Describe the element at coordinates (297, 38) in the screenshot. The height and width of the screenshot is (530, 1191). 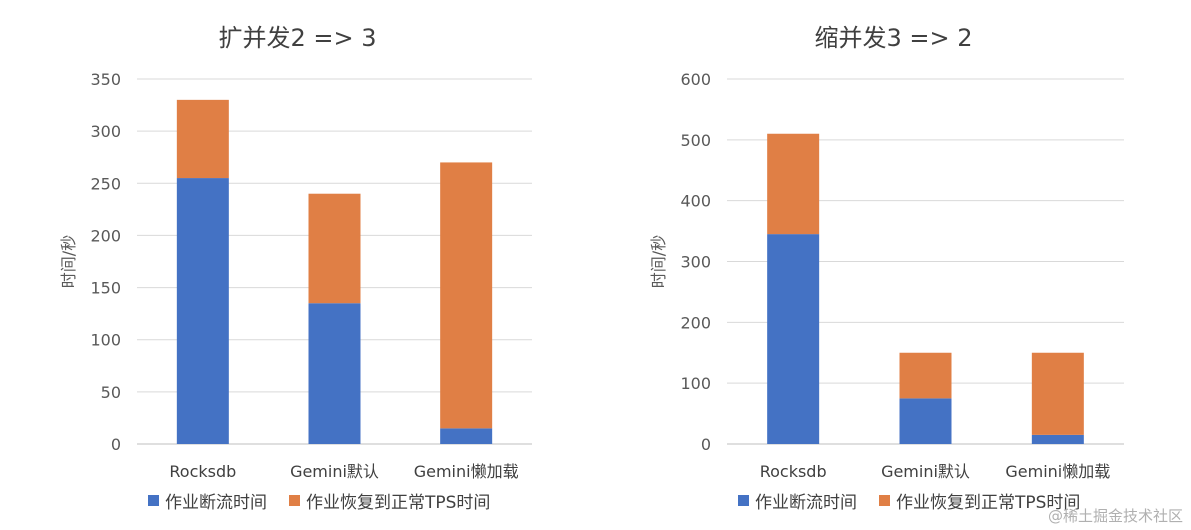
I see `chart-title: 扩并发2 => 3` at that location.